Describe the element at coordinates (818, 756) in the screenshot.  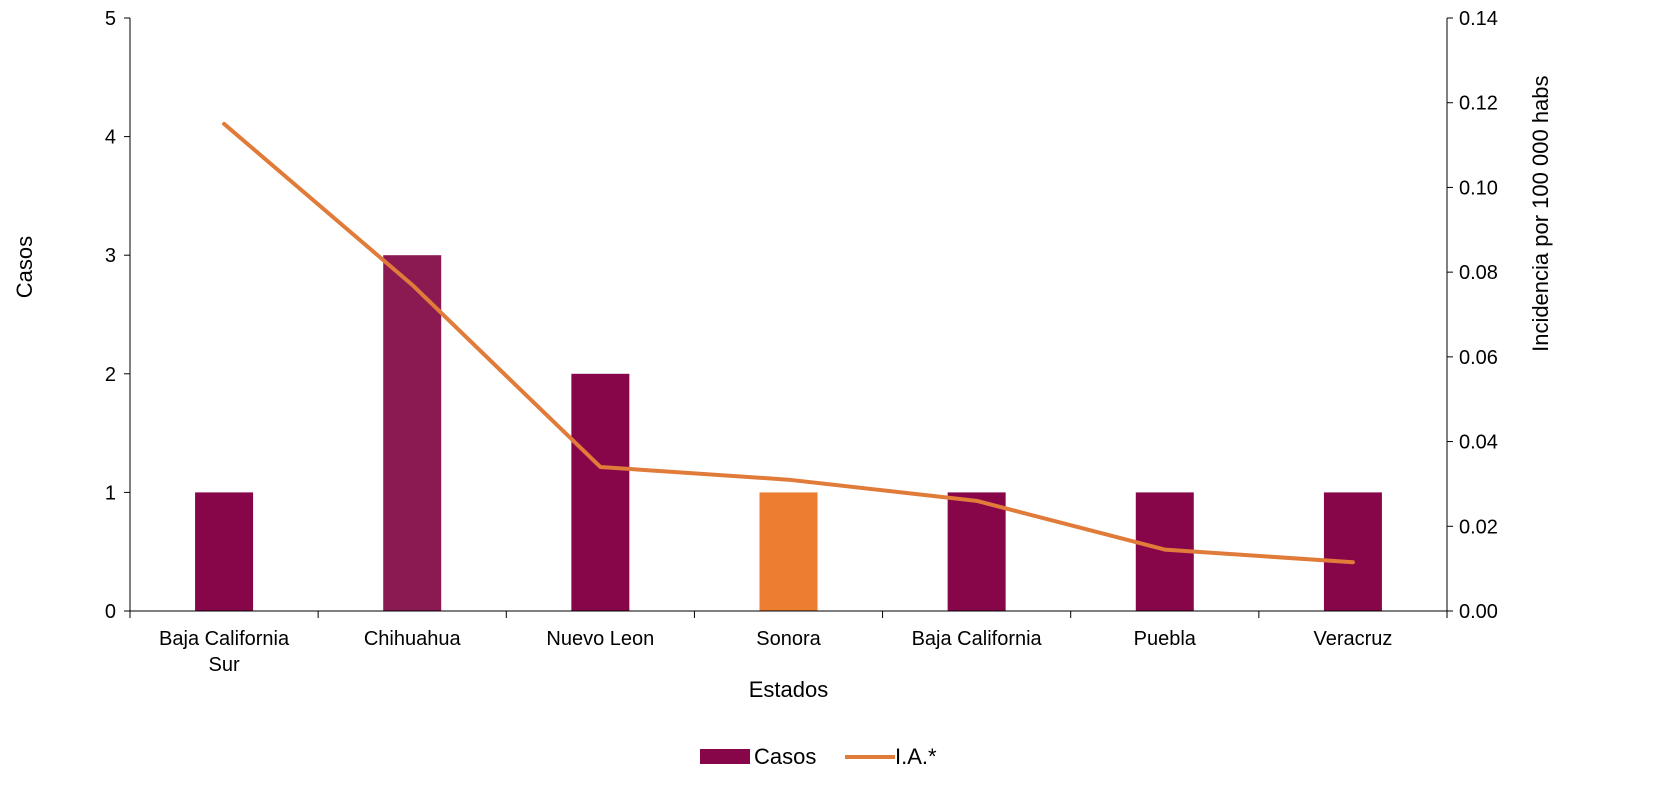
I see `legend: Casos I.A.*` at that location.